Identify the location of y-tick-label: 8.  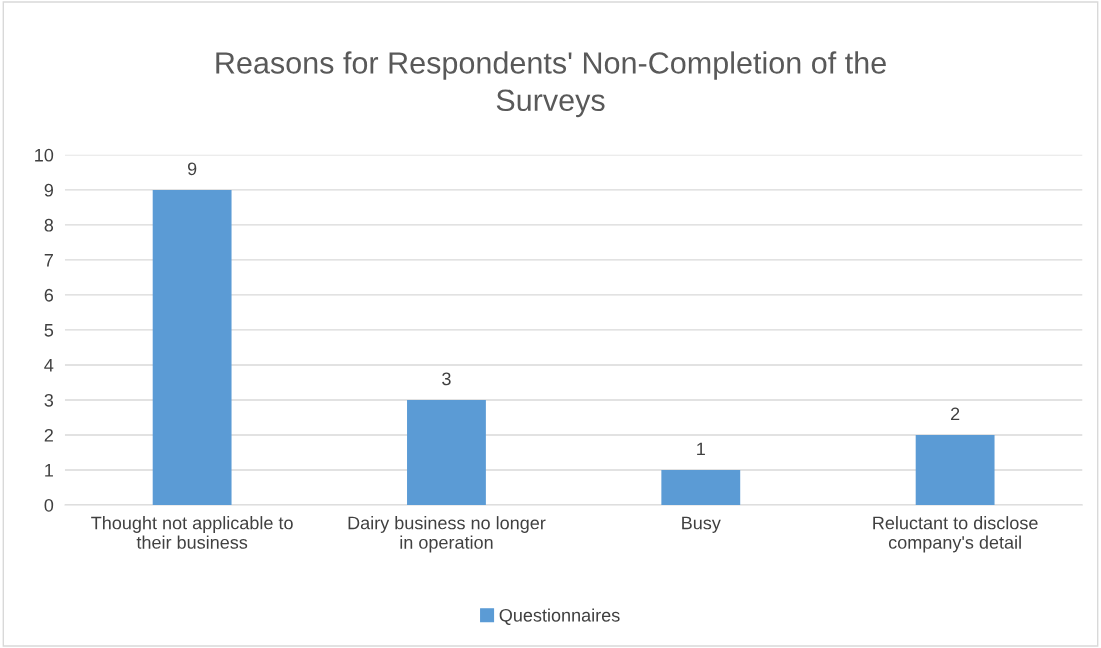
(49, 225).